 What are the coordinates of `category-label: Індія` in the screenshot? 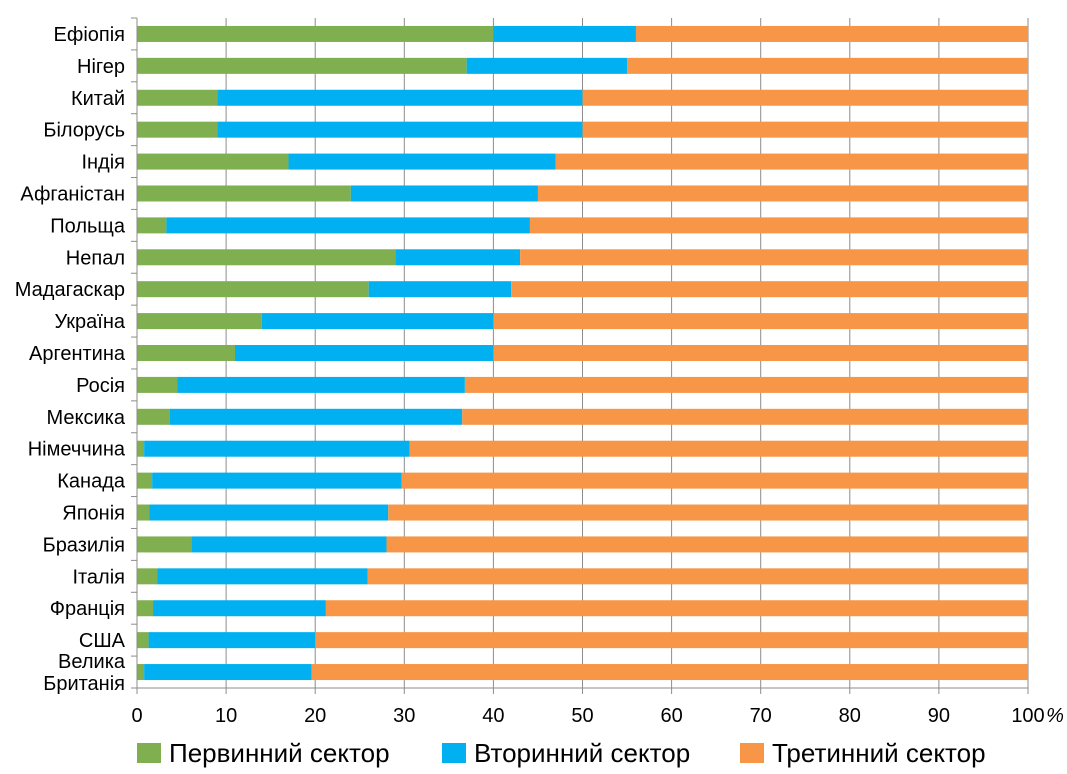 It's located at (103, 163).